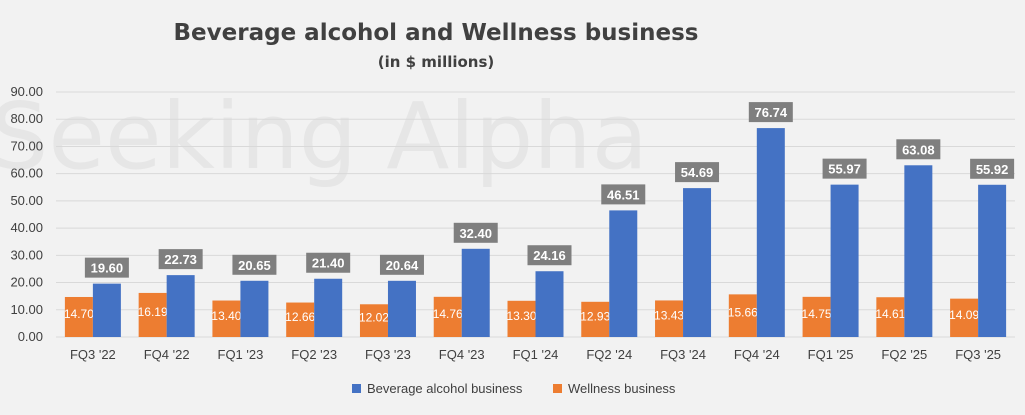 This screenshot has height=415, width=1025. I want to click on x-tick-label: FQ4 '23, so click(462, 354).